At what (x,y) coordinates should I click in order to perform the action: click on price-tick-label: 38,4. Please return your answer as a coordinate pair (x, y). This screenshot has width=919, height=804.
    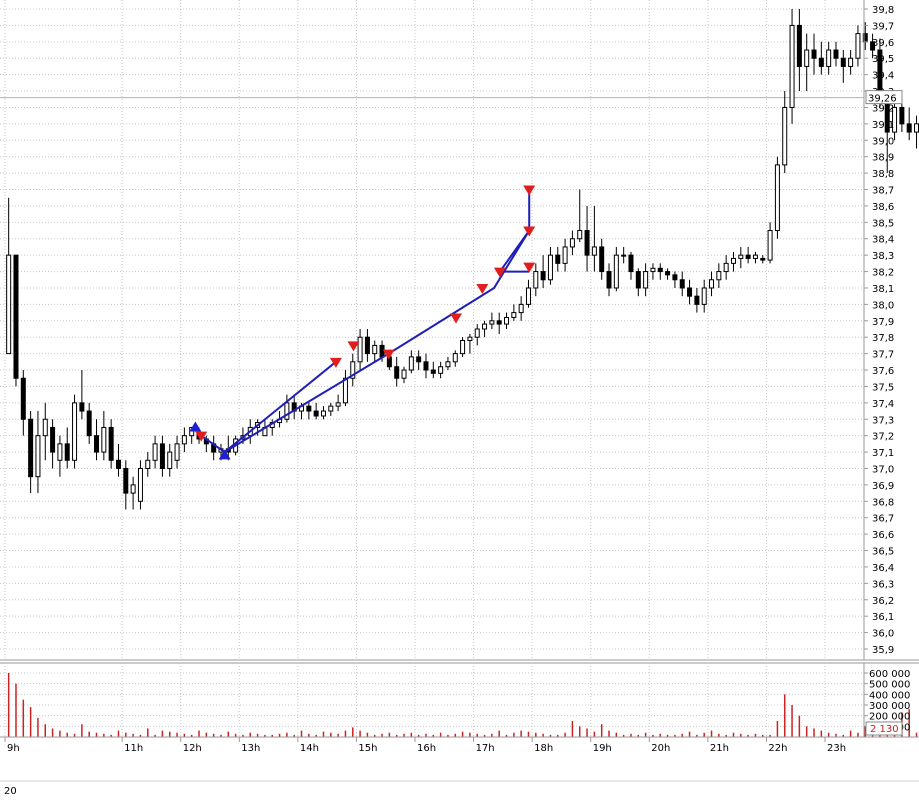
    Looking at the image, I should click on (883, 240).